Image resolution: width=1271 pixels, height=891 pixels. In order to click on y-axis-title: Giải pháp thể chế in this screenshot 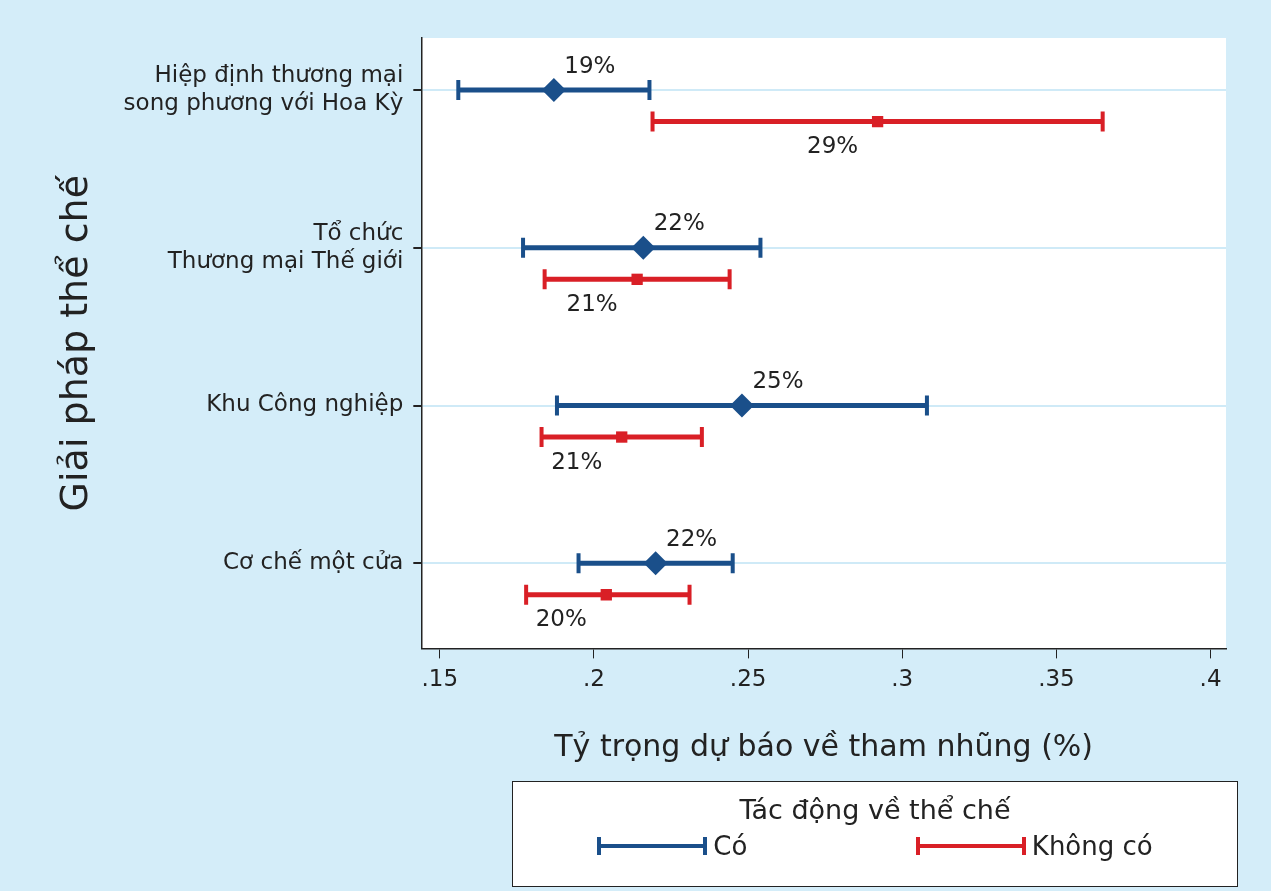, I will do `click(73, 343)`.